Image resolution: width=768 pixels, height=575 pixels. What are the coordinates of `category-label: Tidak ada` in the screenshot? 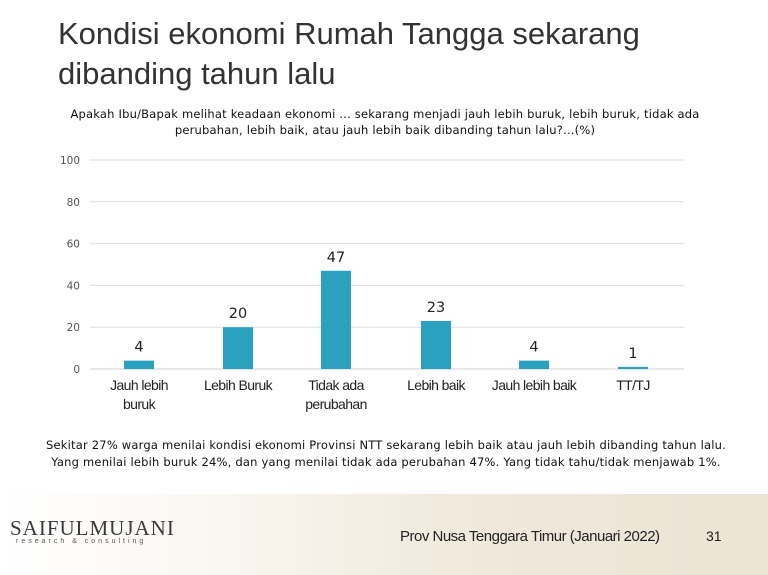 It's located at (336, 385).